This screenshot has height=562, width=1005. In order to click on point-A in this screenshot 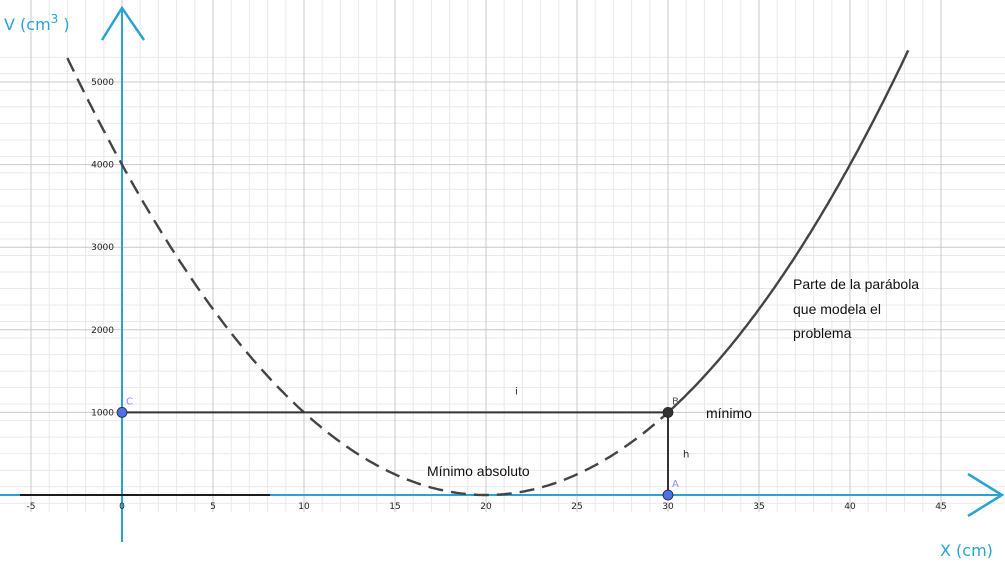, I will do `click(668, 495)`.